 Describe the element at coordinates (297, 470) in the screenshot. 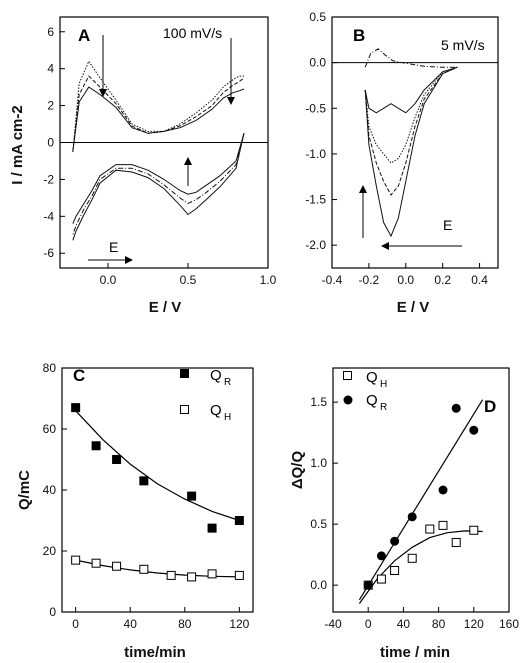

I see `panel-d-ylabel: ΔQ/Q` at that location.